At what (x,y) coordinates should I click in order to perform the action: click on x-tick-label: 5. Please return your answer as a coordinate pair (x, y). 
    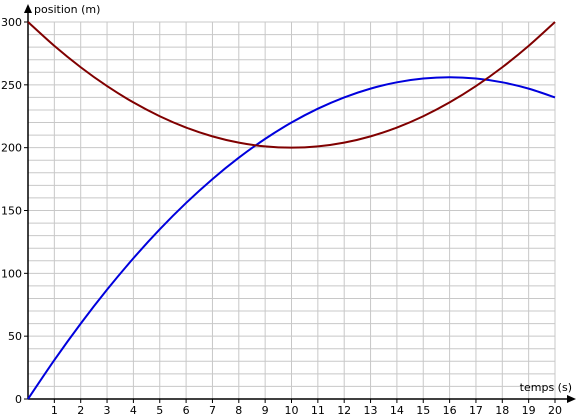
    Looking at the image, I should click on (159, 410).